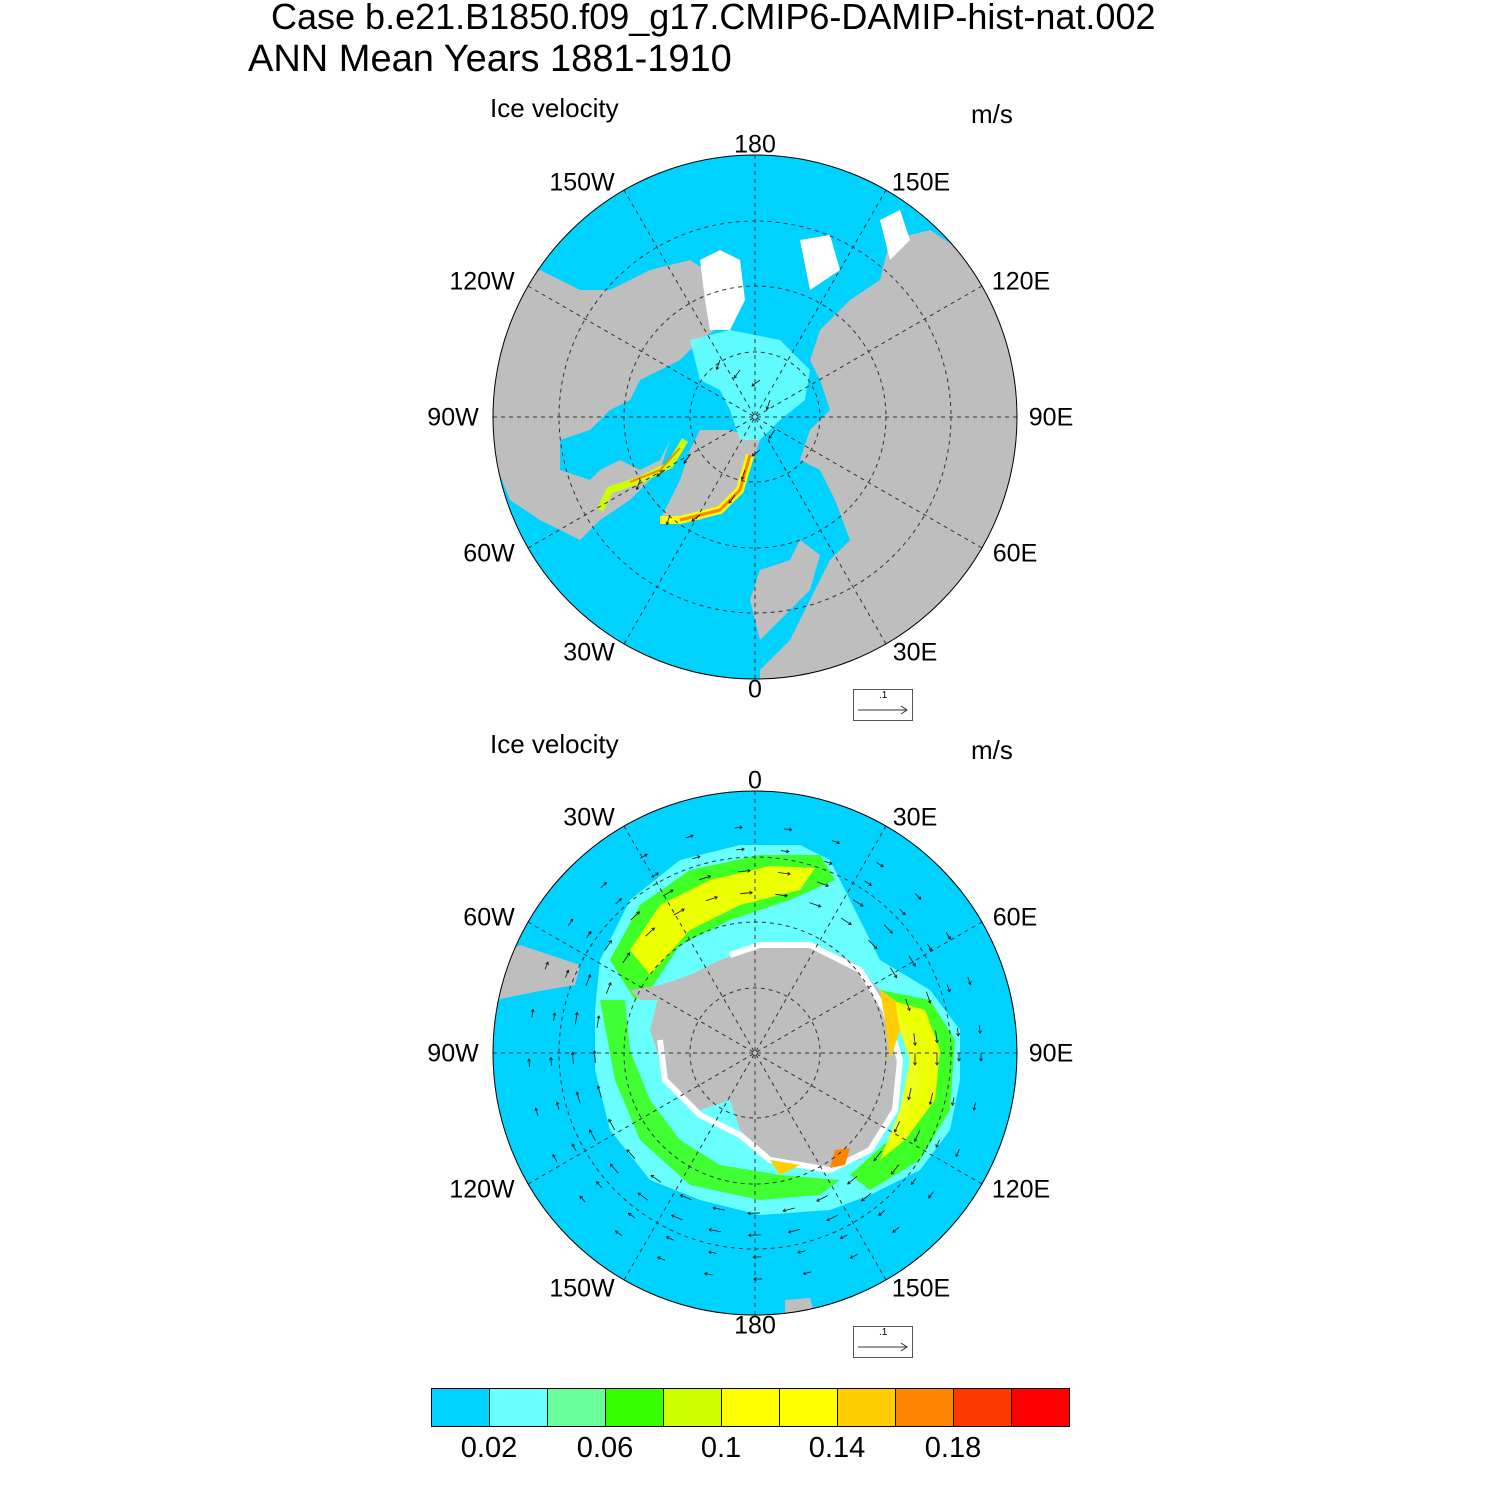  I want to click on north-map-border, so click(755, 417).